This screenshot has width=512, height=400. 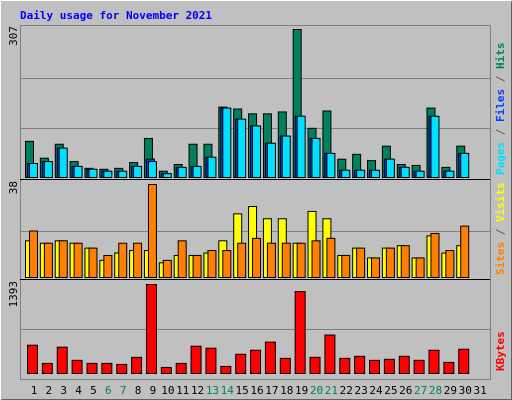 I want to click on x-tick-label: 21, so click(x=331, y=390).